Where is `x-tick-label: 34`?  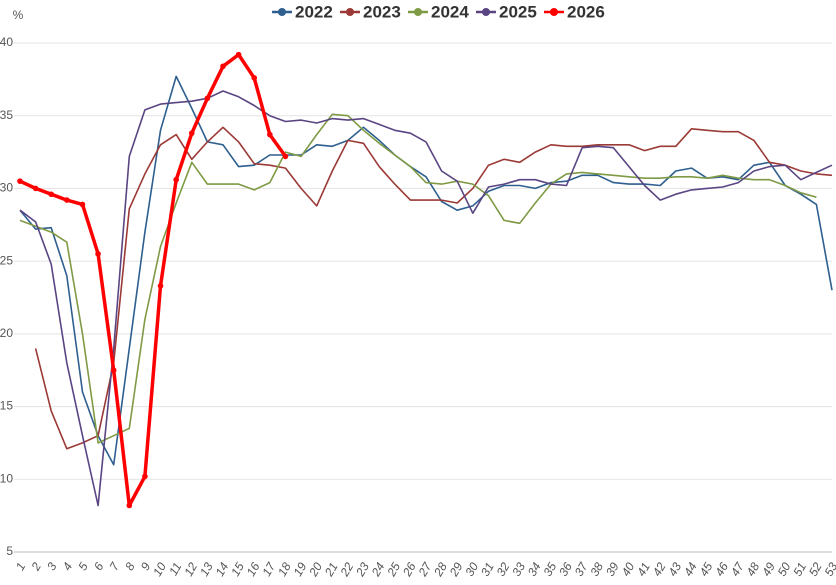 x-tick-label: 34 is located at coordinates (534, 569).